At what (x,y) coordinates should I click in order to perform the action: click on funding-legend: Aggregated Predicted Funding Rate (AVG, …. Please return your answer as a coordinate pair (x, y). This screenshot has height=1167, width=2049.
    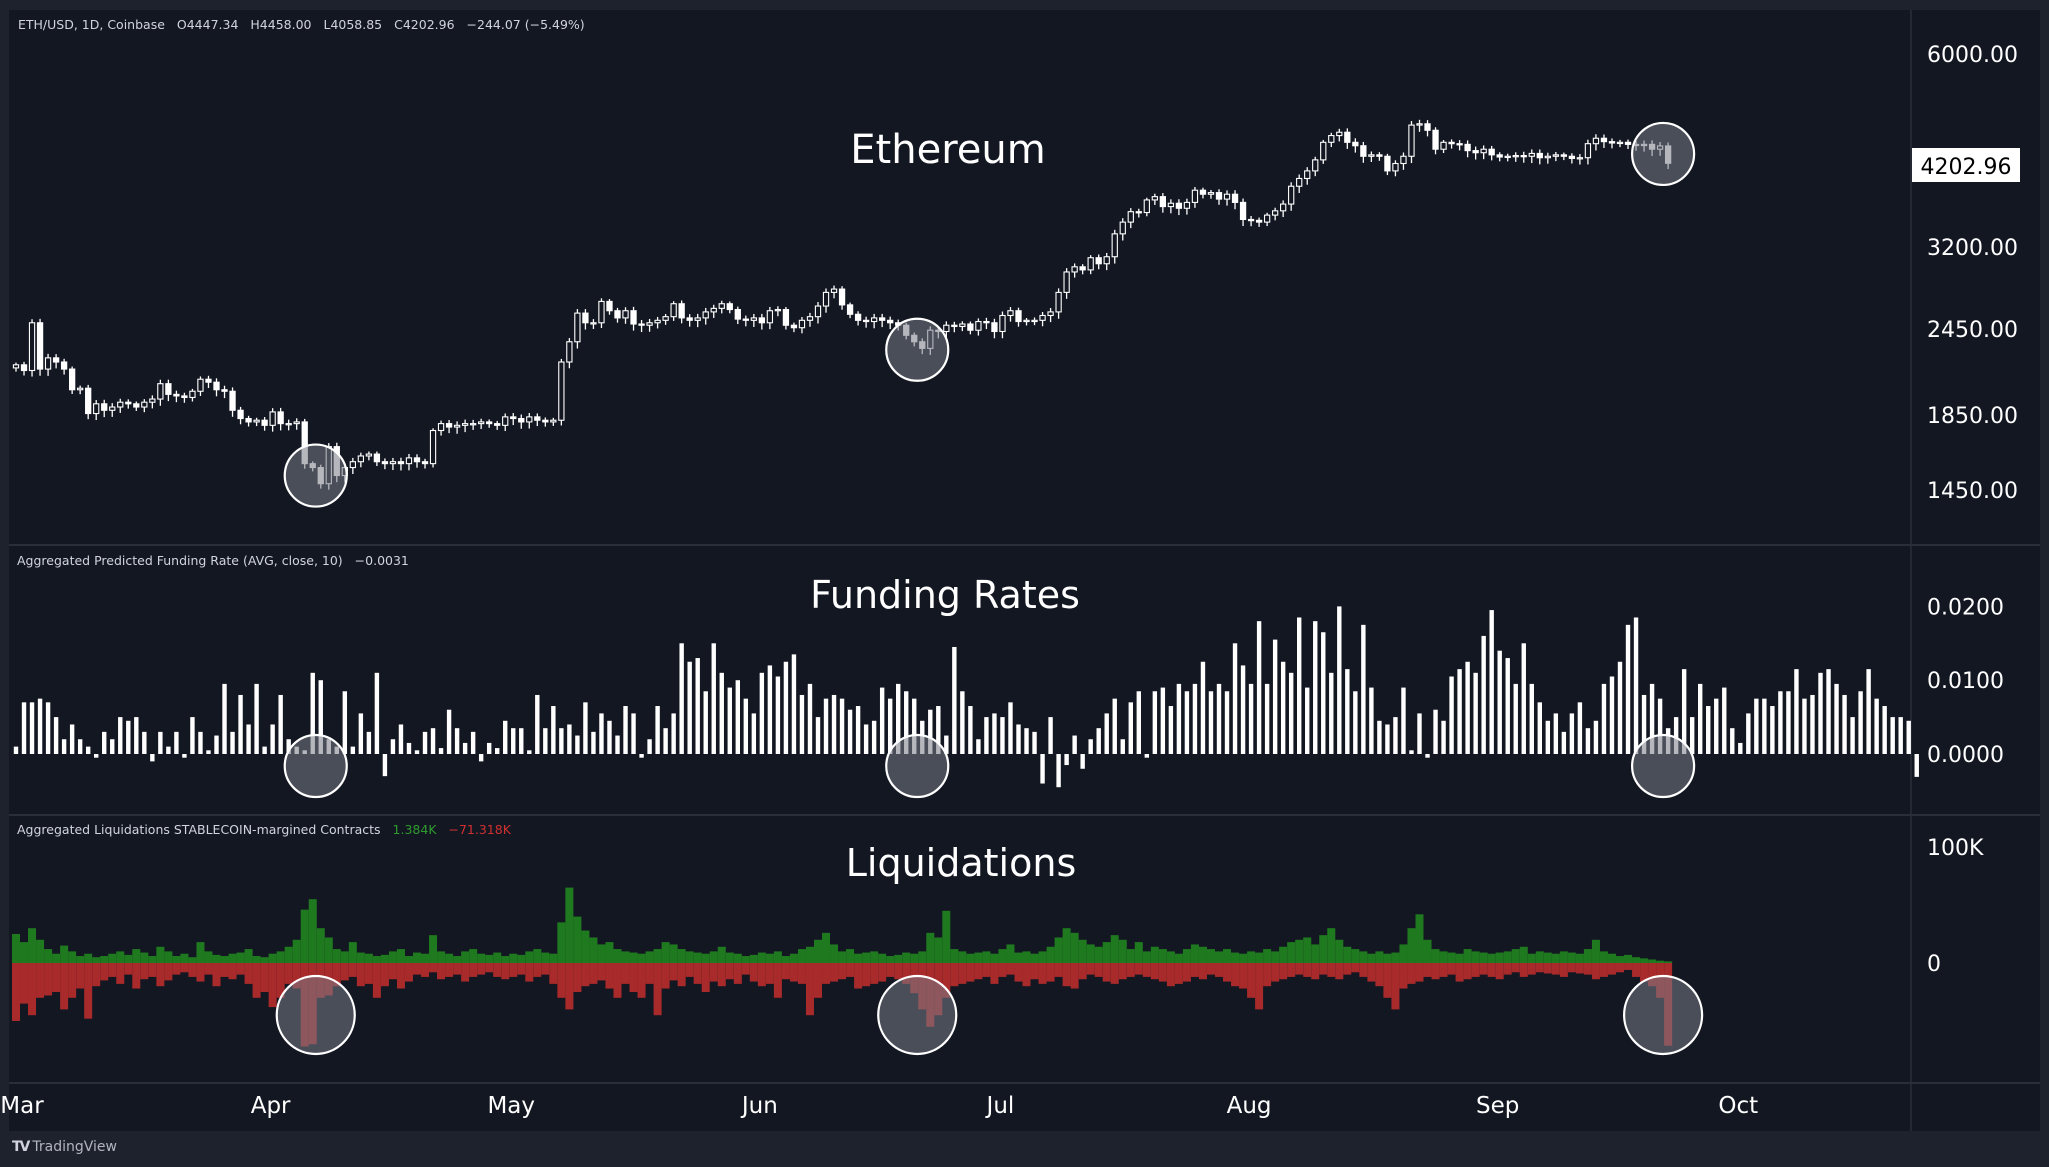
    Looking at the image, I should click on (217, 560).